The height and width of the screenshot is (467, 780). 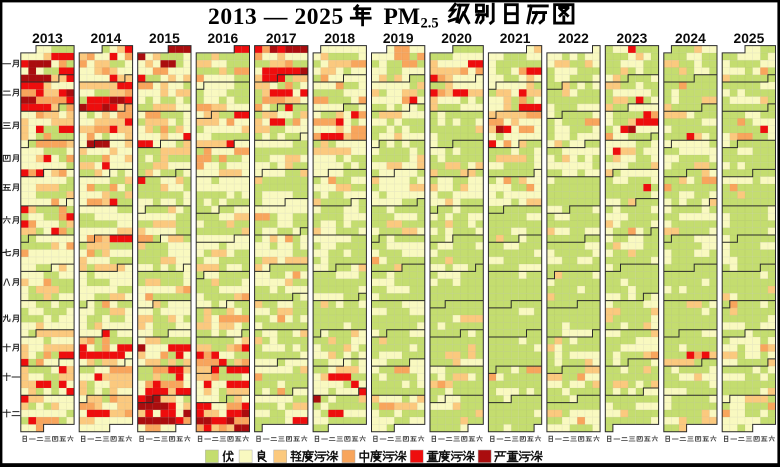 What do you see at coordinates (47, 38) in the screenshot?
I see `svg-text: 2013` at bounding box center [47, 38].